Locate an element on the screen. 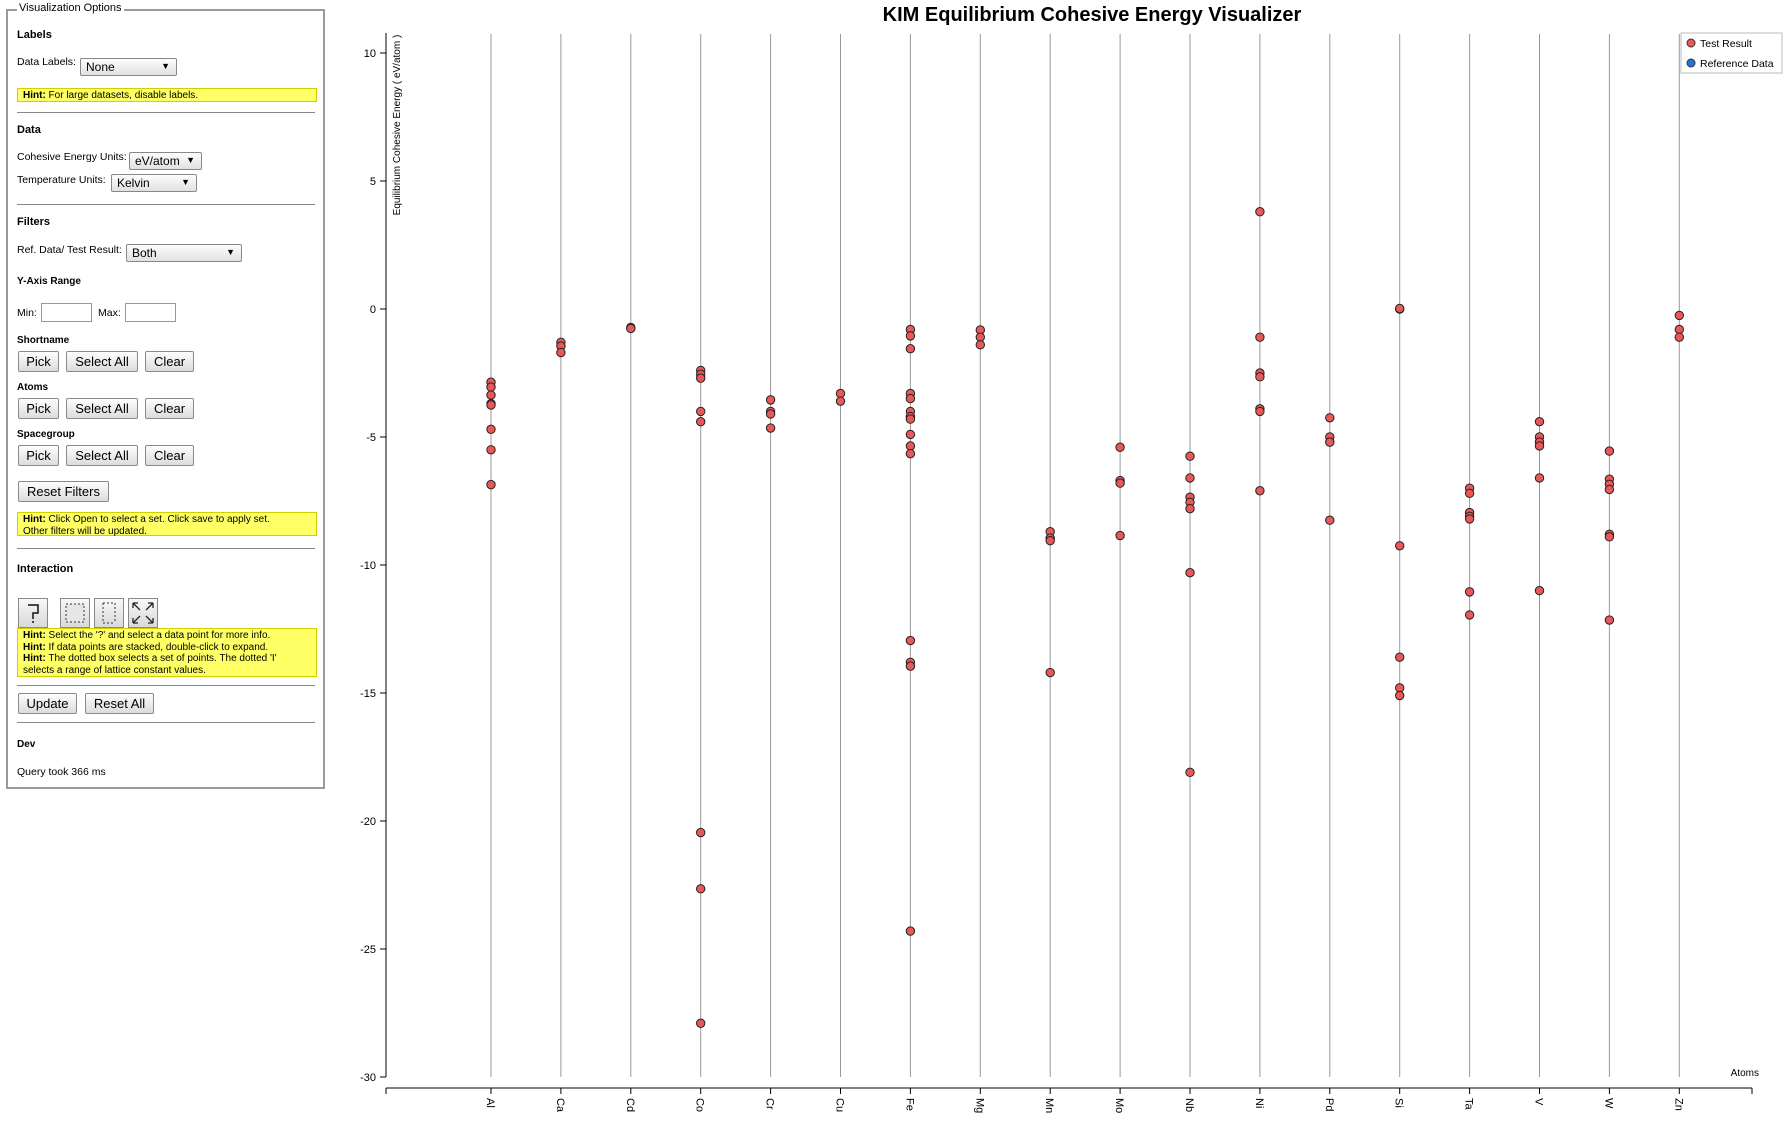  data-labels-select: None ▼ is located at coordinates (128, 67).